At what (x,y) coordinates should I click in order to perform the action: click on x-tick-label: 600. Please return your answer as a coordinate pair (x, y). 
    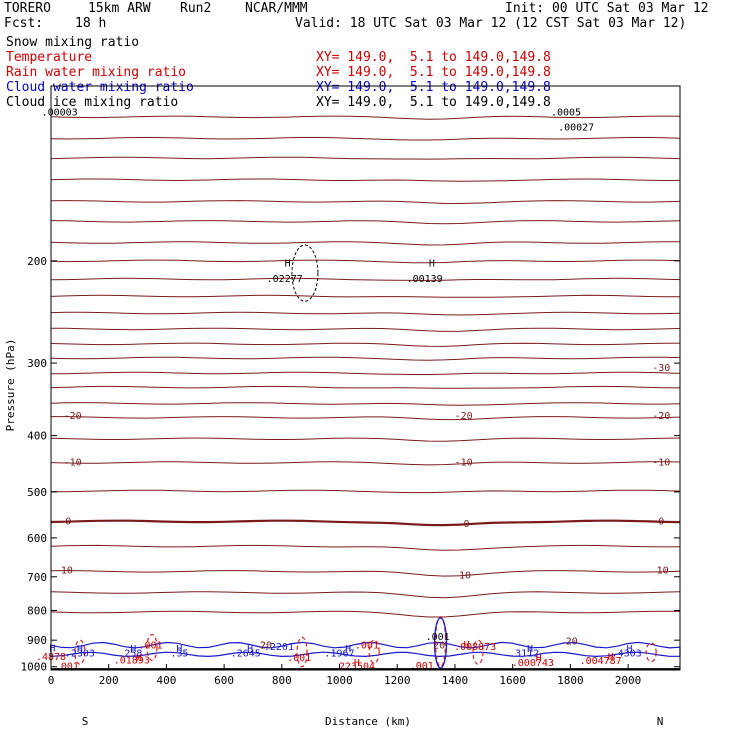
    Looking at the image, I should click on (224, 680).